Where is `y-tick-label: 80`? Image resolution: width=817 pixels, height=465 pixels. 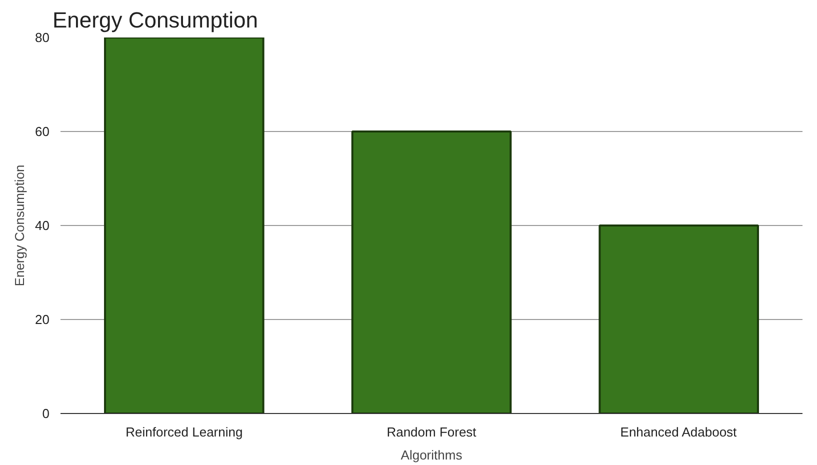 y-tick-label: 80 is located at coordinates (42, 37).